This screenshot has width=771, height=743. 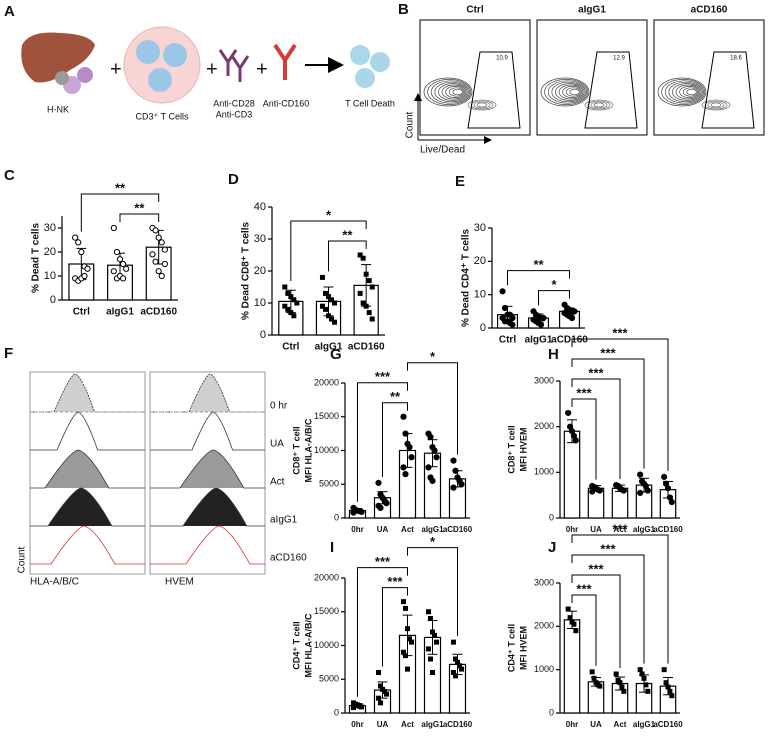 What do you see at coordinates (277, 482) in the screenshot?
I see `row-label: Act` at bounding box center [277, 482].